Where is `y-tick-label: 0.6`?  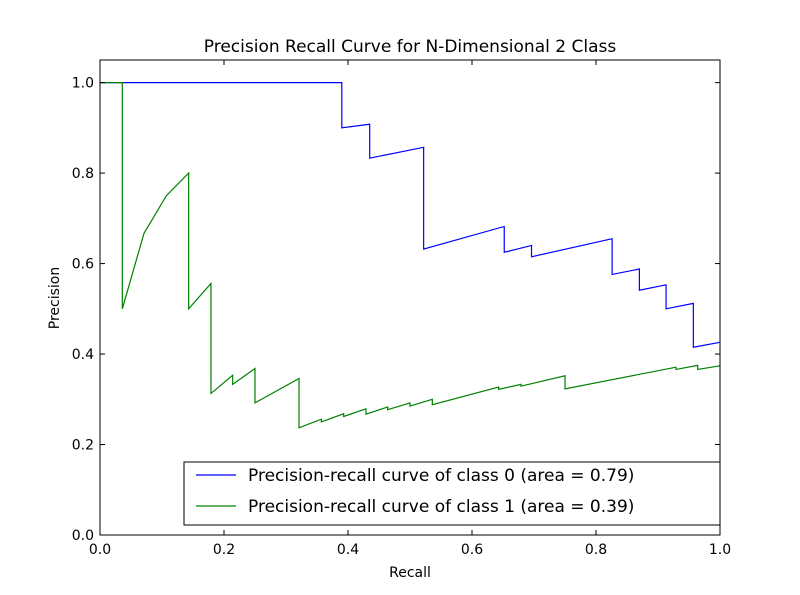
y-tick-label: 0.6 is located at coordinates (83, 265).